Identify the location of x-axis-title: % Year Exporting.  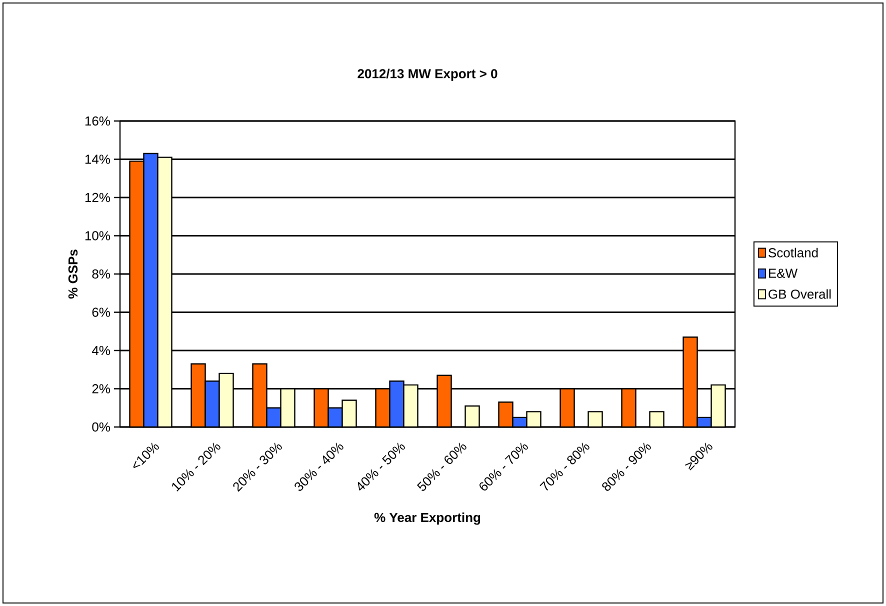
(427, 518).